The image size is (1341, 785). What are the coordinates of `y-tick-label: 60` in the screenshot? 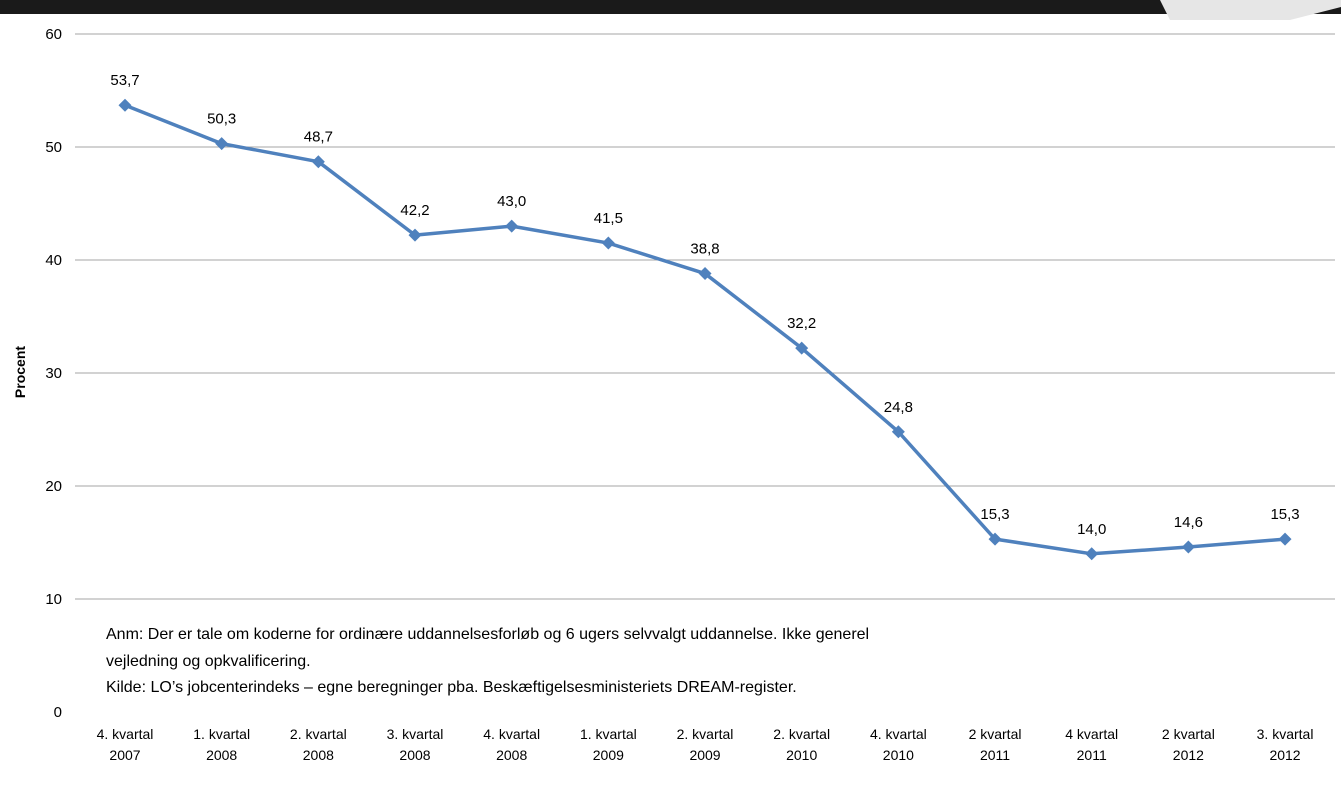 It's located at (53, 34).